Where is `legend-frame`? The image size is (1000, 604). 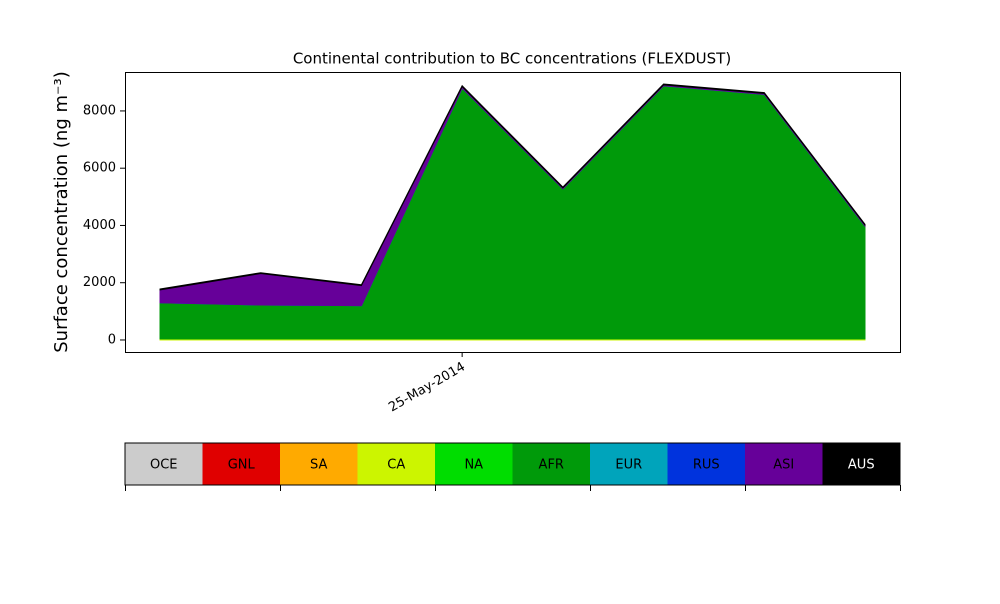 legend-frame is located at coordinates (512, 464).